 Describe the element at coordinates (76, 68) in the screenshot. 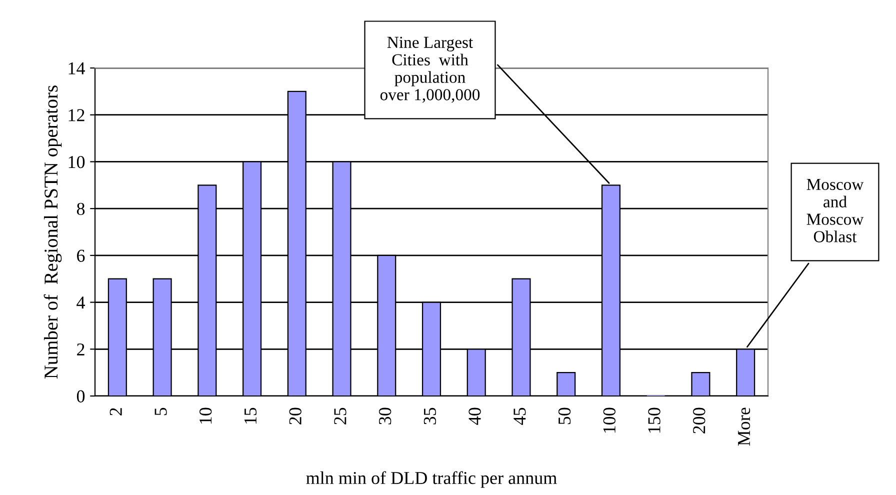

I see `y-tick-label: 14` at that location.